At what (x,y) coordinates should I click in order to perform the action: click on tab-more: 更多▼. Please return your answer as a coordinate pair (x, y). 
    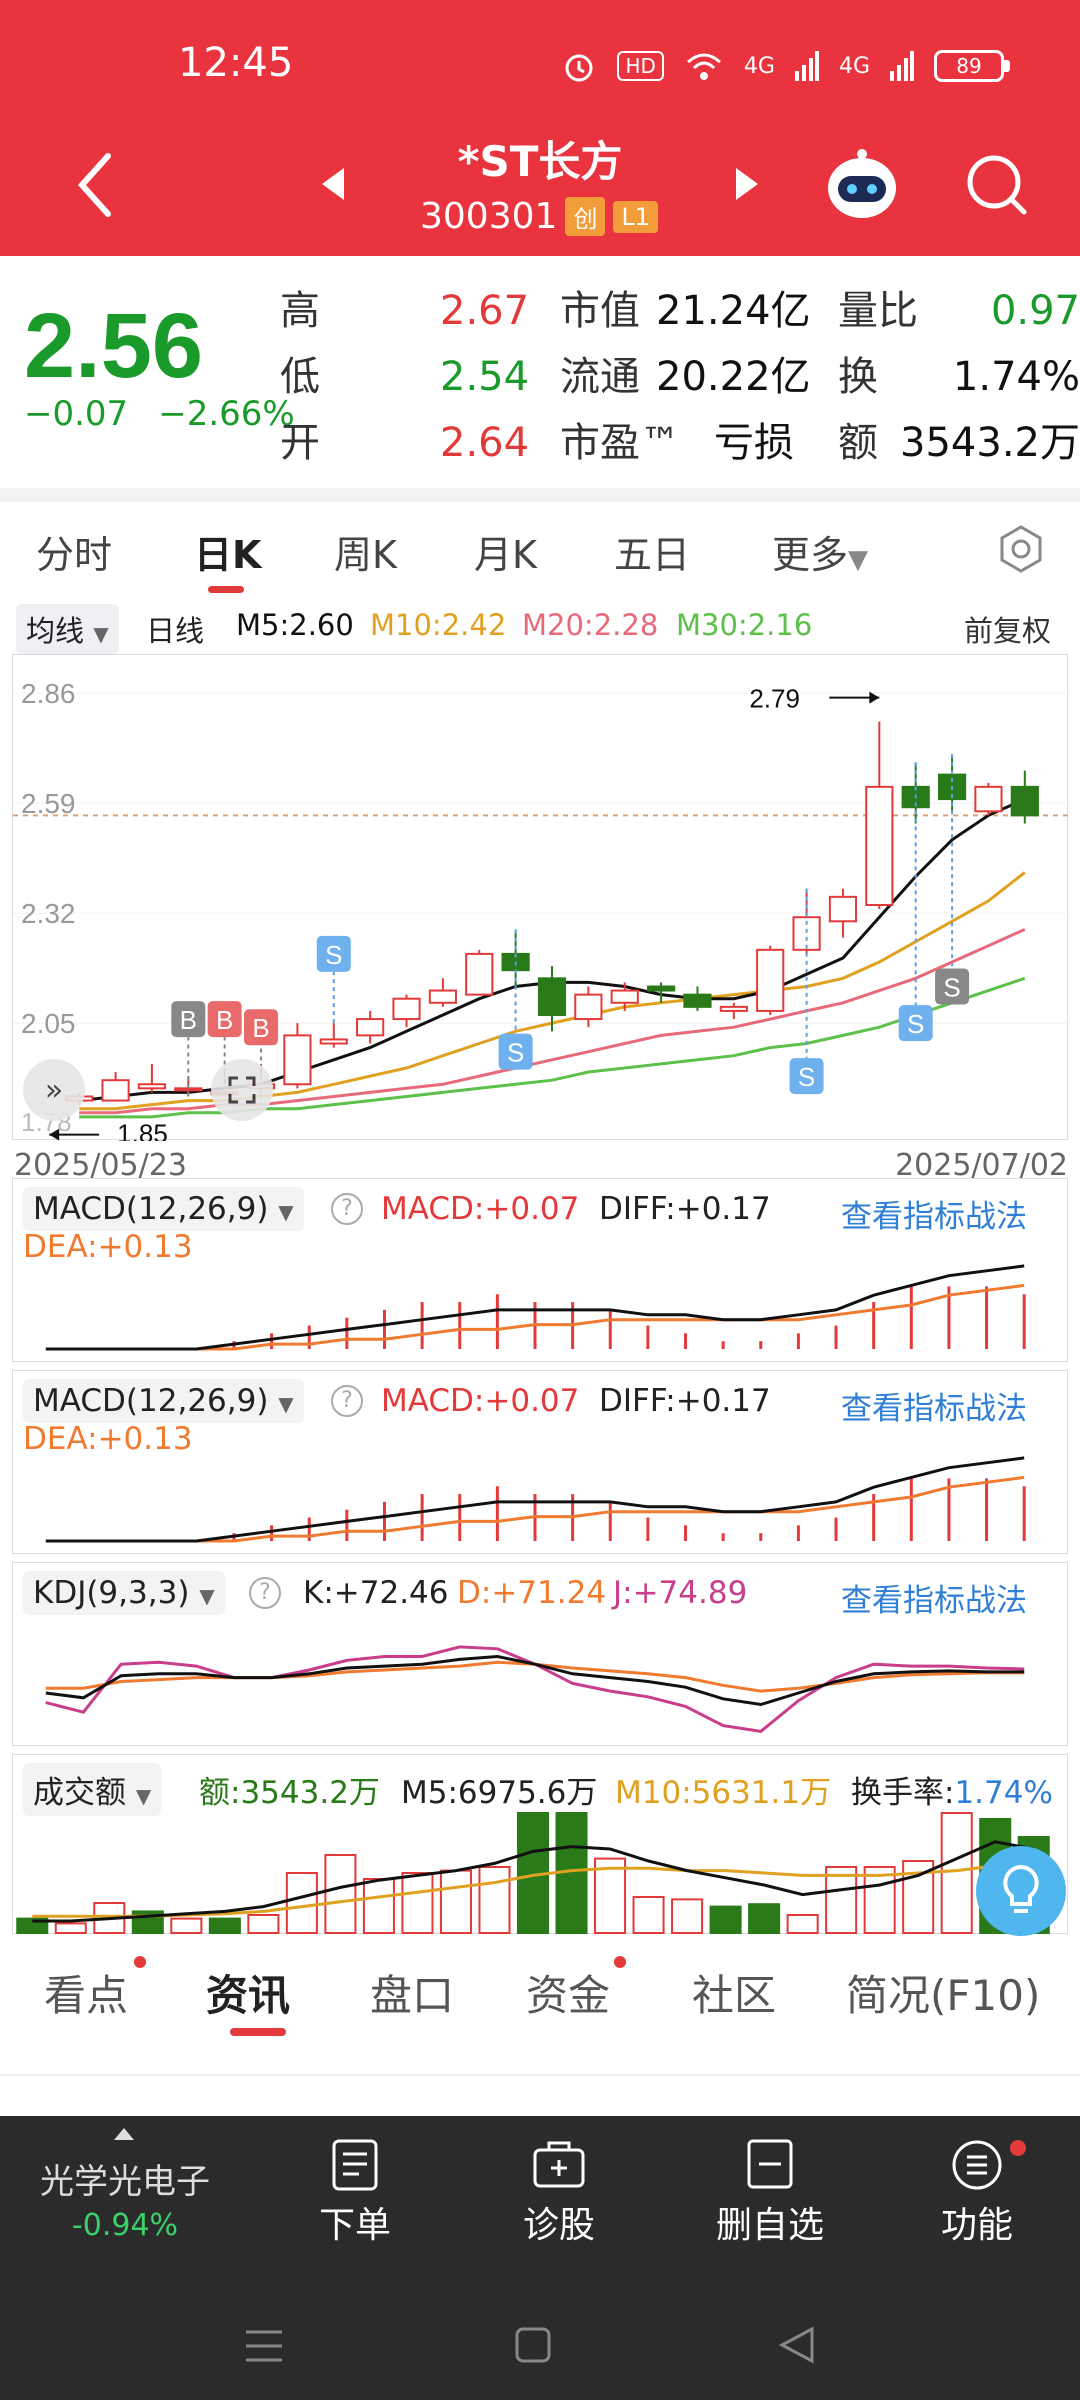
    Looking at the image, I should click on (820, 551).